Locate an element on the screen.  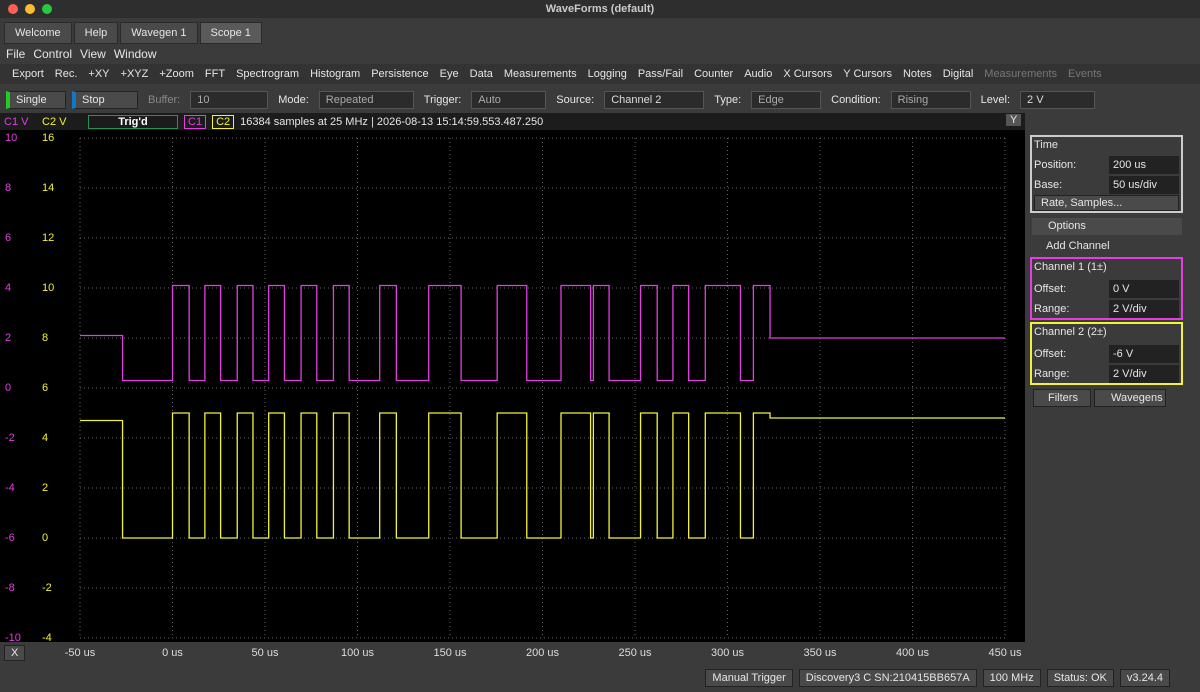
x-tick-label: 200 us is located at coordinates (543, 653).